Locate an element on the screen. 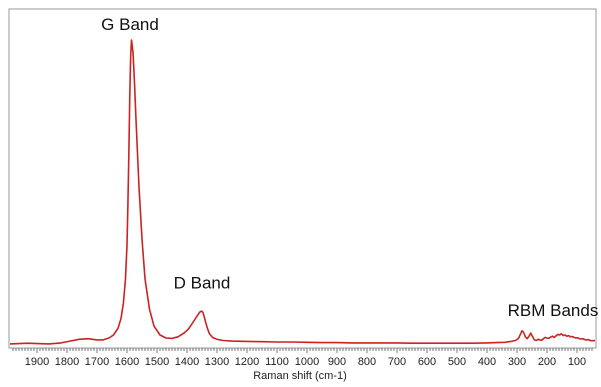 The height and width of the screenshot is (387, 601). x-axis-ticks is located at coordinates (302, 350).